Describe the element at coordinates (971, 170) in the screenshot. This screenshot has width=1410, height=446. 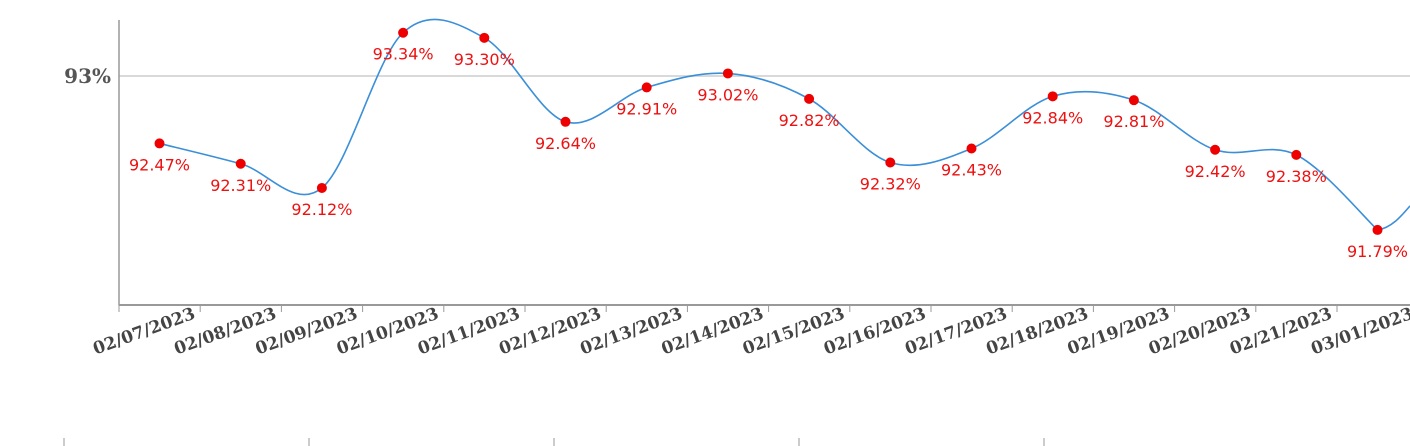
I see `data-label-10: 92.43%` at that location.